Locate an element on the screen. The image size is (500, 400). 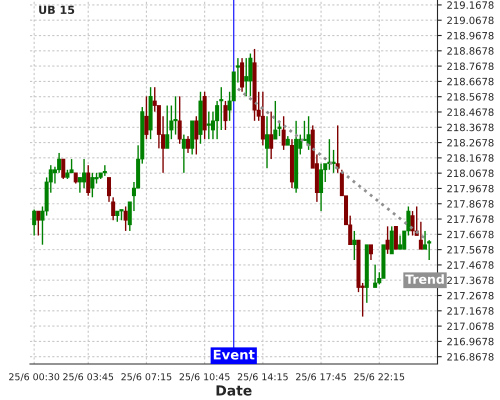
y-tick-label: 217.8678 is located at coordinates (470, 204).